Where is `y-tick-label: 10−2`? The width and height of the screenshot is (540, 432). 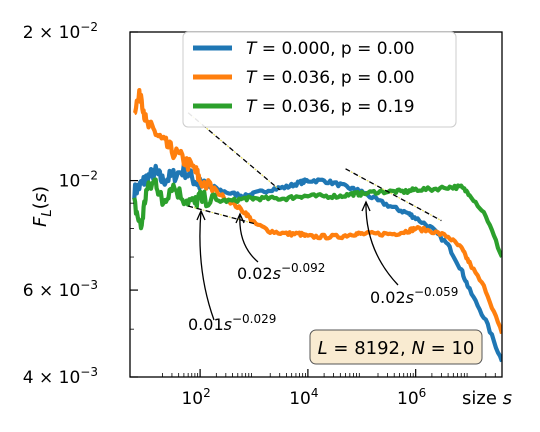 y-tick-label: 10−2 is located at coordinates (78, 180).